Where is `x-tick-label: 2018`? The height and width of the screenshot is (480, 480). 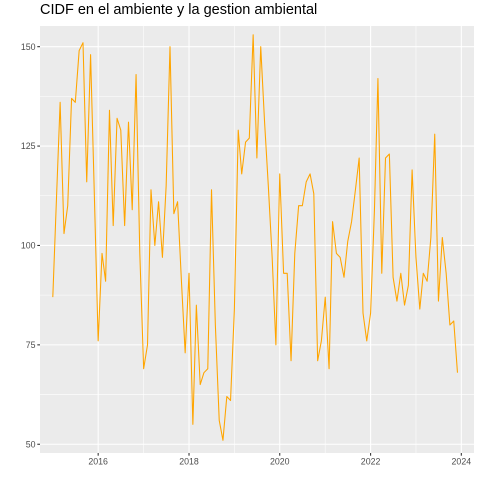 x-tick-label: 2018 is located at coordinates (189, 462).